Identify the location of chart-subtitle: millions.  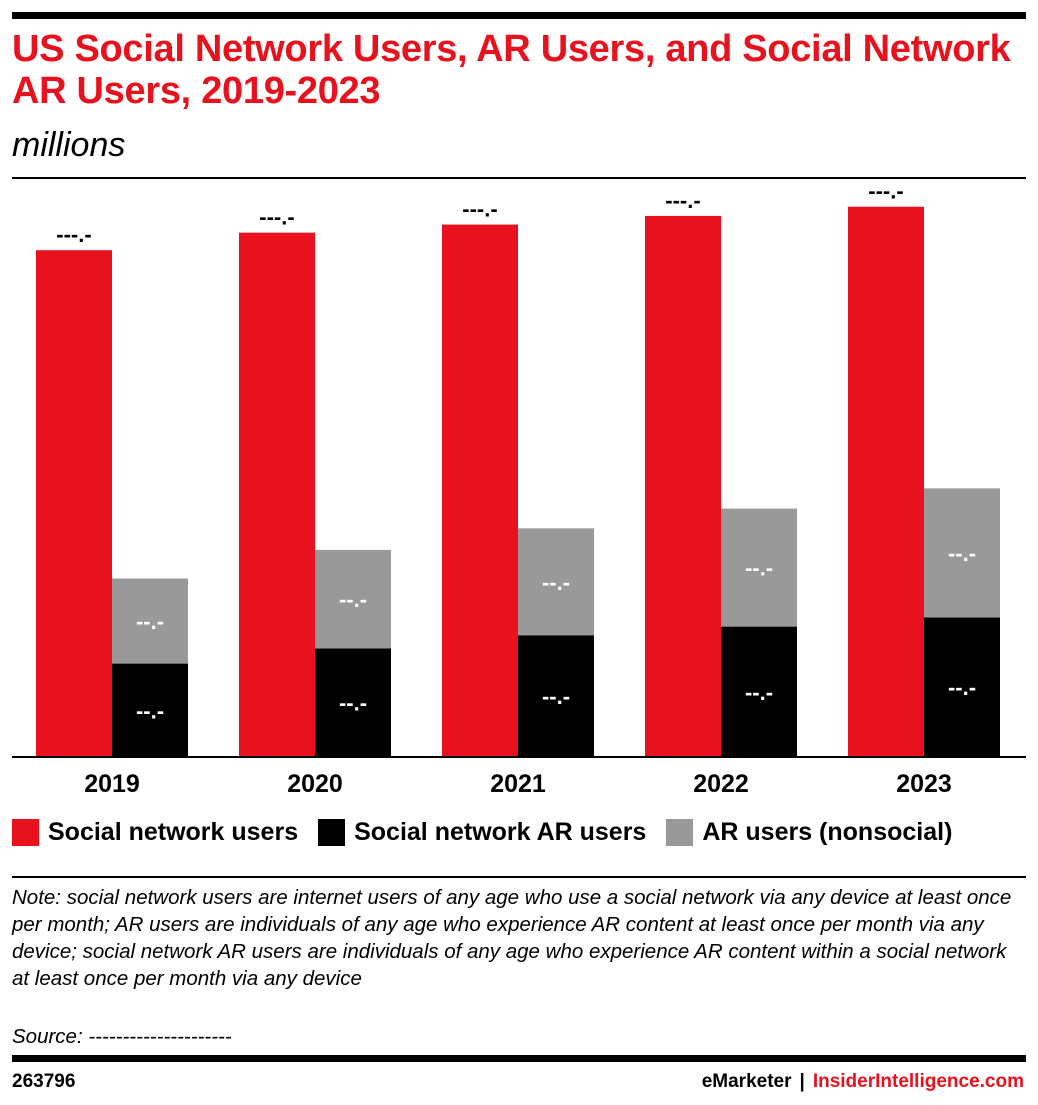
(69, 145).